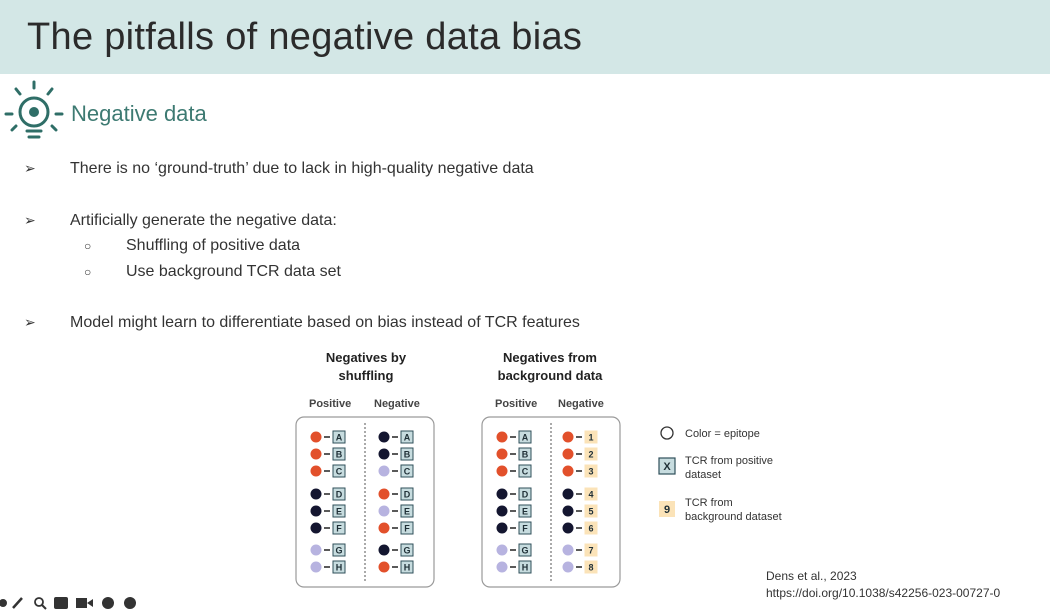 This screenshot has width=1050, height=616. Describe the element at coordinates (84, 603) in the screenshot. I see `camera-icon` at that location.